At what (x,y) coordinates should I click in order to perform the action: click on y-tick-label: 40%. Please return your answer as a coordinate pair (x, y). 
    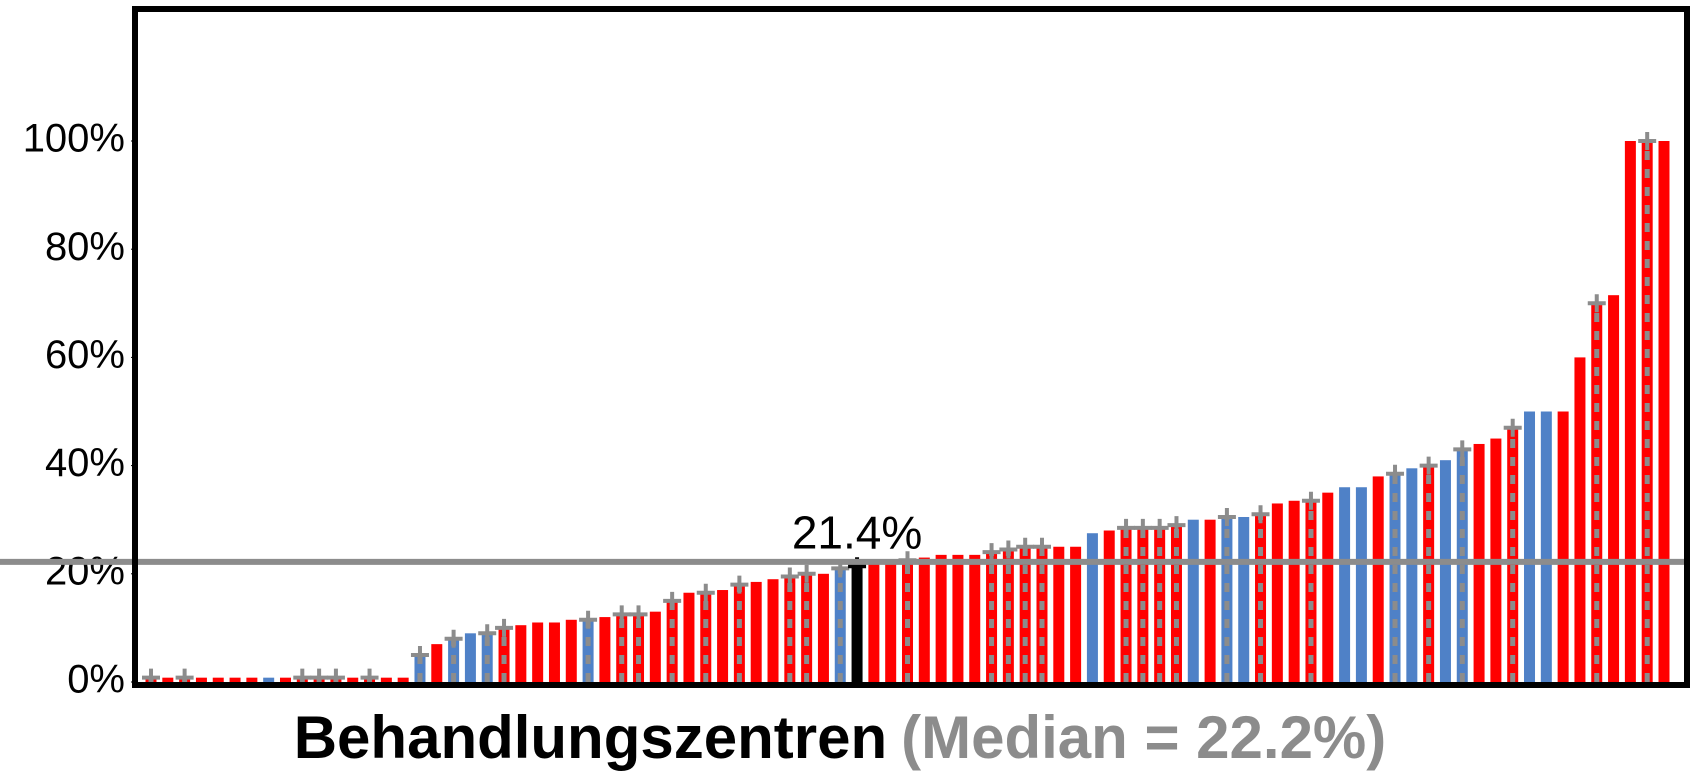
    Looking at the image, I should click on (85, 463).